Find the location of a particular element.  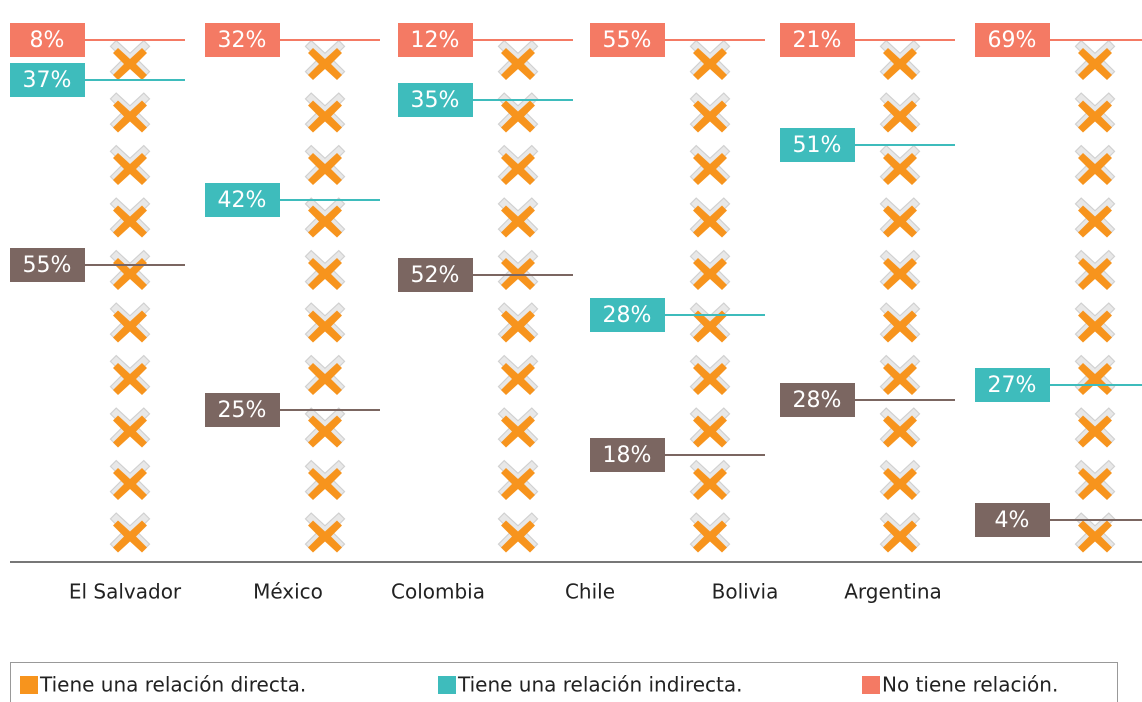

x-tick-label: México is located at coordinates (288, 592).